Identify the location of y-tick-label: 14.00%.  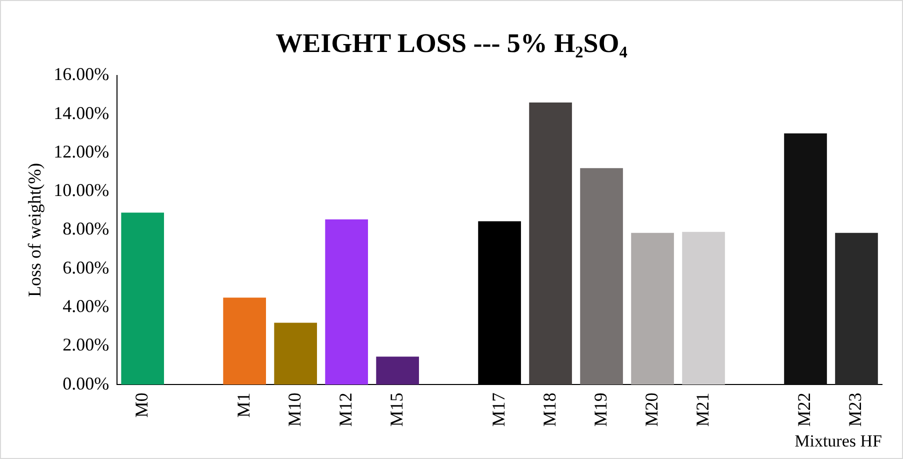
(82, 112).